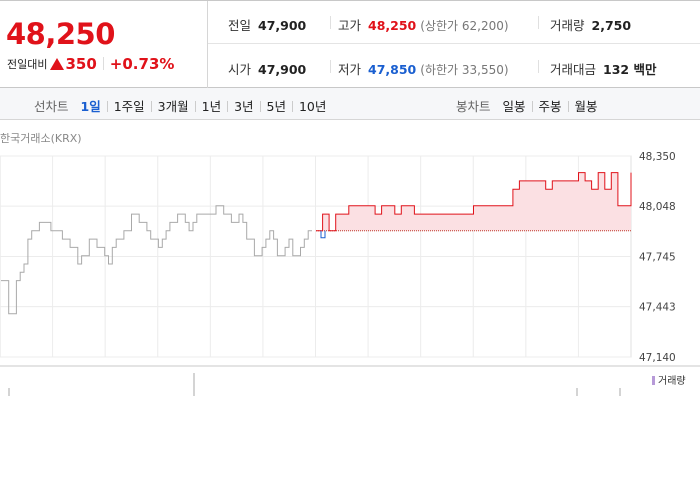 Image resolution: width=700 pixels, height=490 pixels. I want to click on price-change: 전일대비 350 +0.73%, so click(90, 64).